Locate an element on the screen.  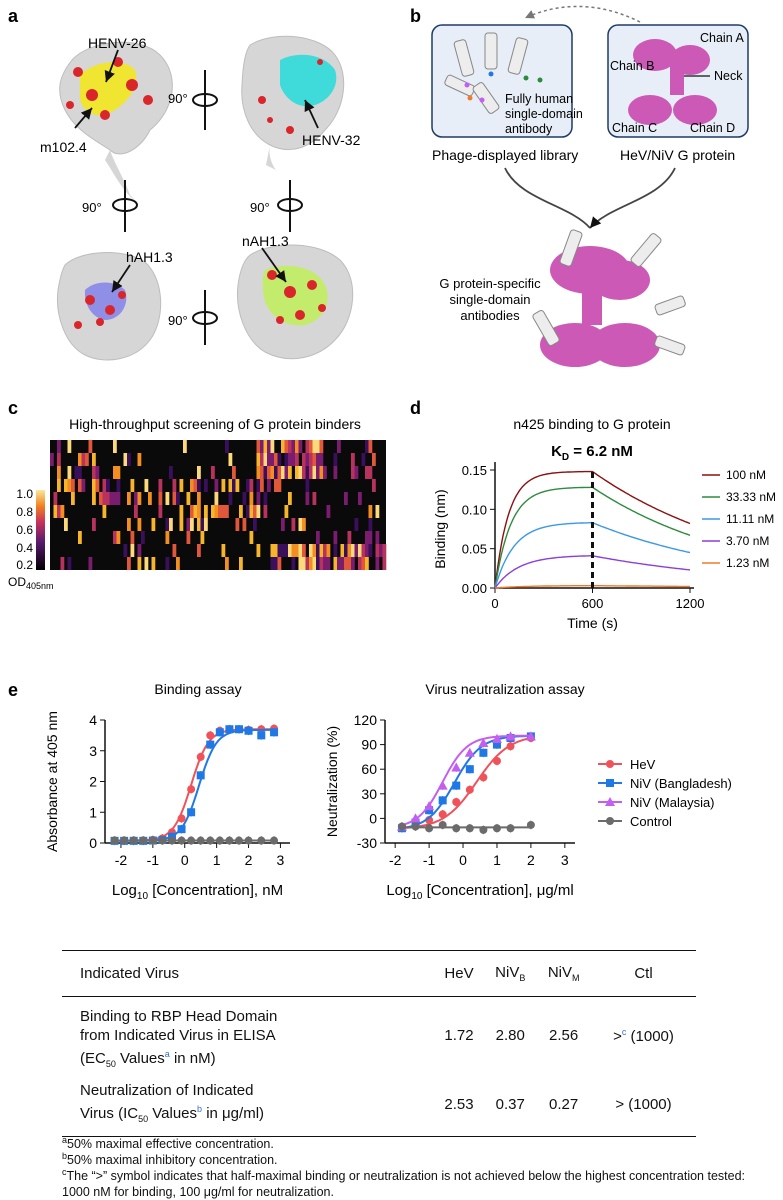
legend-label: 100 nM is located at coordinates (746, 475).